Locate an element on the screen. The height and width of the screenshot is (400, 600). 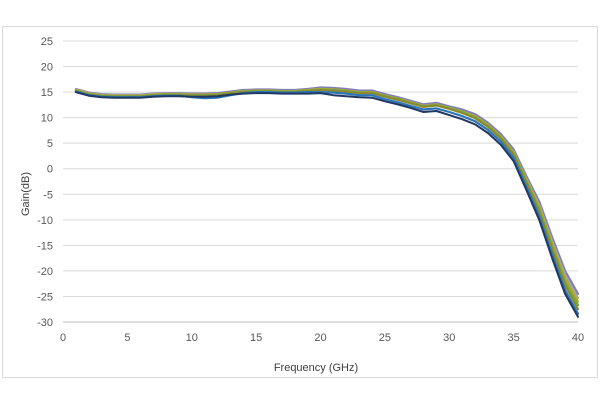
y-tick-label: -30 is located at coordinates (45, 323).